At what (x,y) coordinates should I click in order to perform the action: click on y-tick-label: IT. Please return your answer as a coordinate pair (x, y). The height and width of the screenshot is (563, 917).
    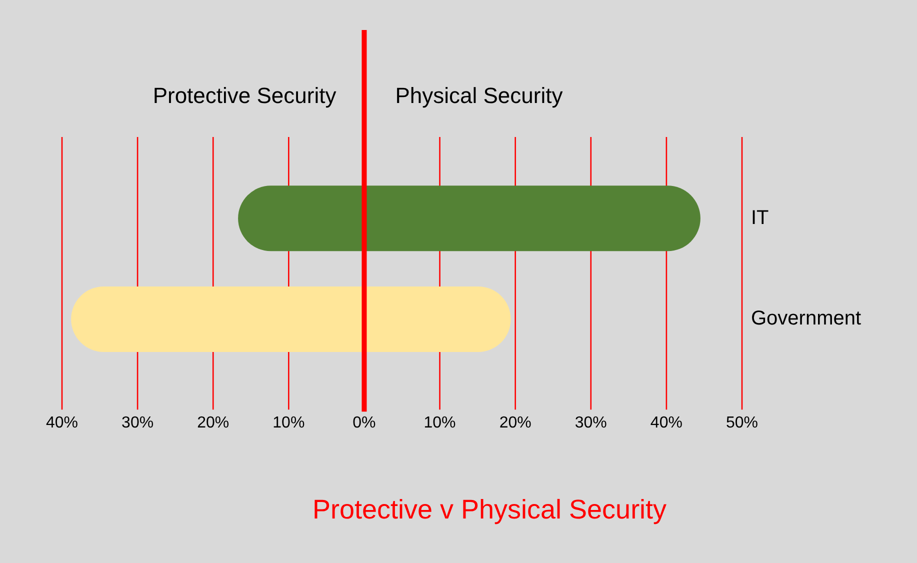
    Looking at the image, I should click on (760, 217).